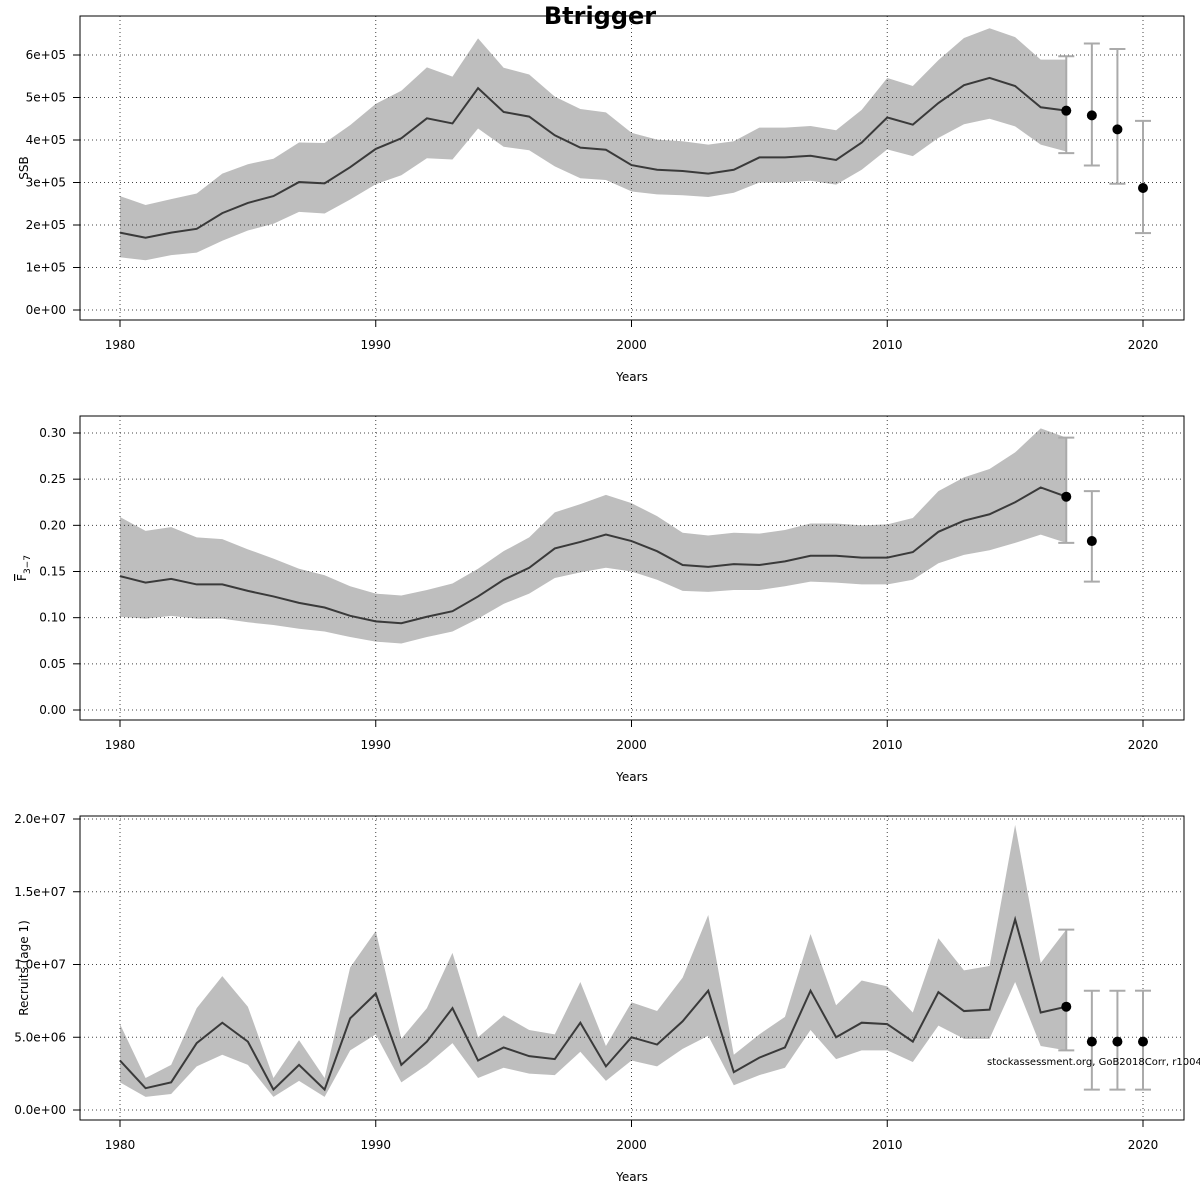 The width and height of the screenshot is (1200, 1200). I want to click on ssb-xtick-label-2010: 2010, so click(887, 345).